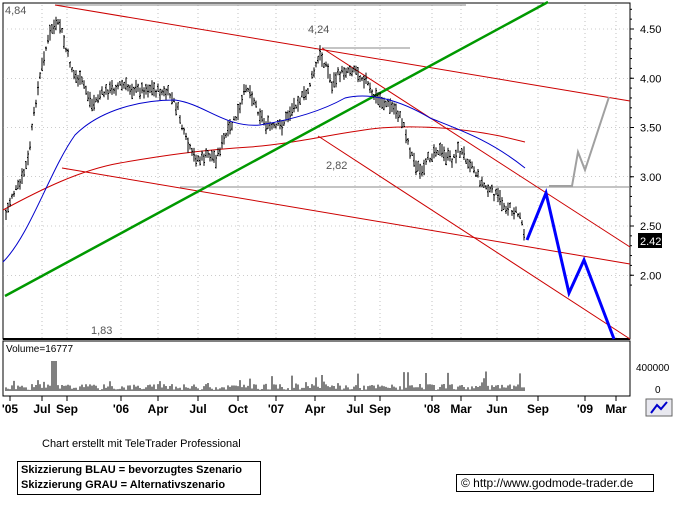  Describe the element at coordinates (570, 264) in the screenshot. I see `blue-scenario-projection` at that location.